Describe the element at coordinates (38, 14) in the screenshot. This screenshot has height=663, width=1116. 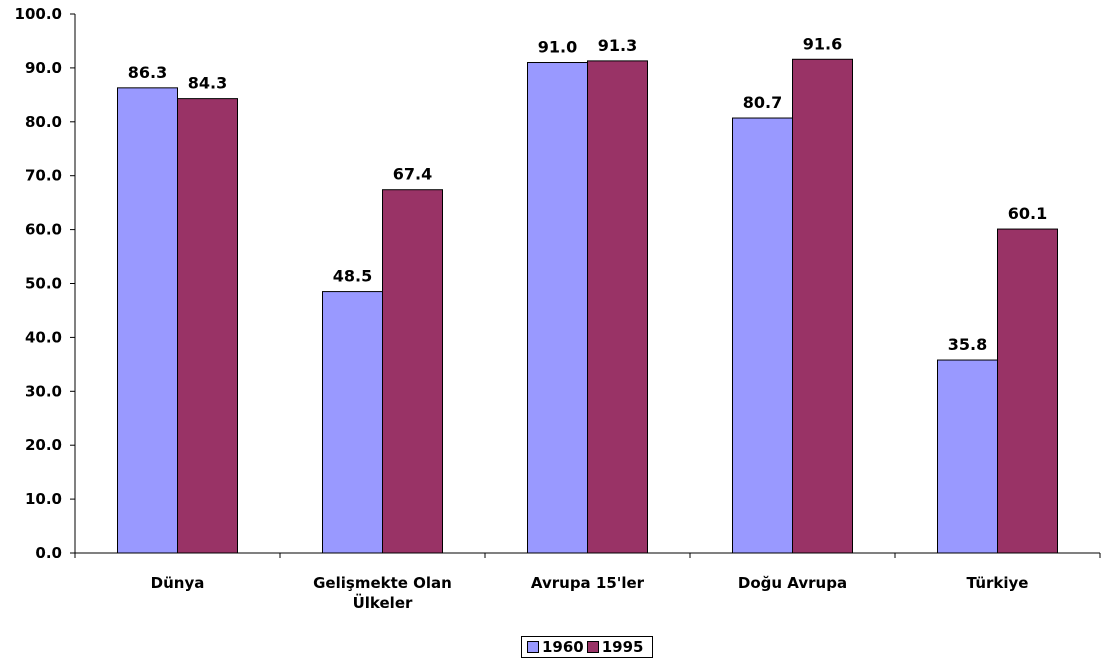
I see `y-tick-label: 100.0` at that location.